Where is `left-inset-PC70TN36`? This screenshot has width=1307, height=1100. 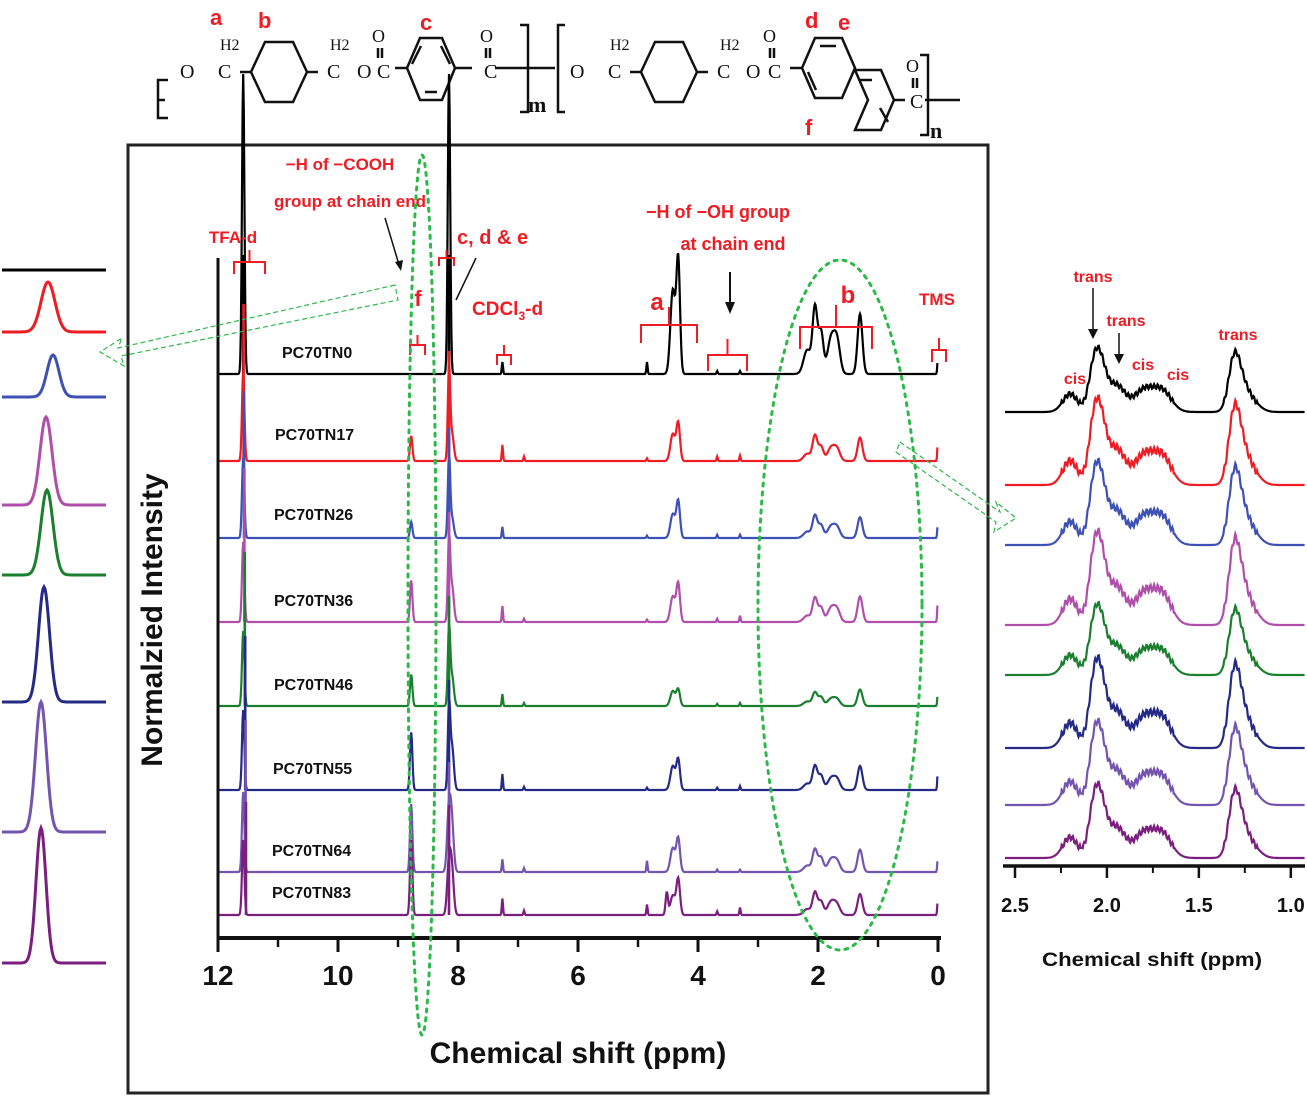 left-inset-PC70TN36 is located at coordinates (54, 460).